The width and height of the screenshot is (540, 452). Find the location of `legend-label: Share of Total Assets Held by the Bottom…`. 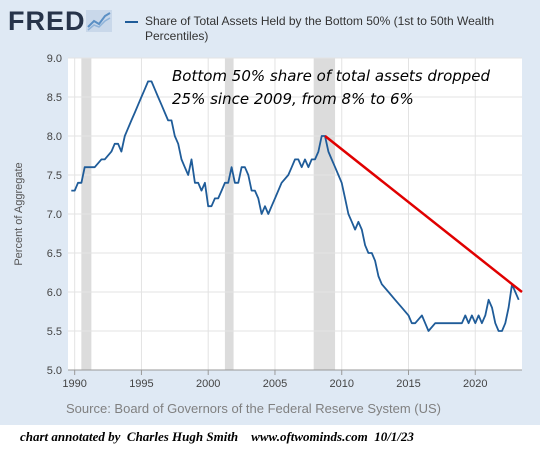

legend-label: Share of Total Assets Held by the Bottom… is located at coordinates (320, 28).